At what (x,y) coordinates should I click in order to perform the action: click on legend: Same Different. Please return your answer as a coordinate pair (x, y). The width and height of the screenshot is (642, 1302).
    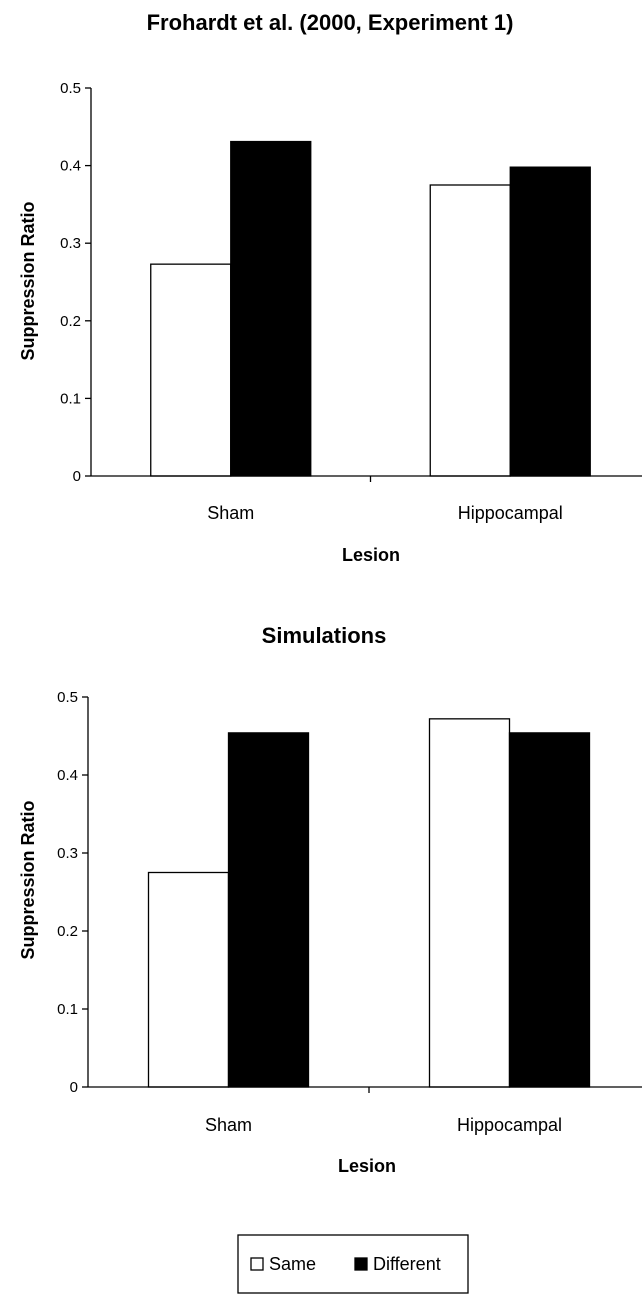
    Looking at the image, I should click on (353, 1264).